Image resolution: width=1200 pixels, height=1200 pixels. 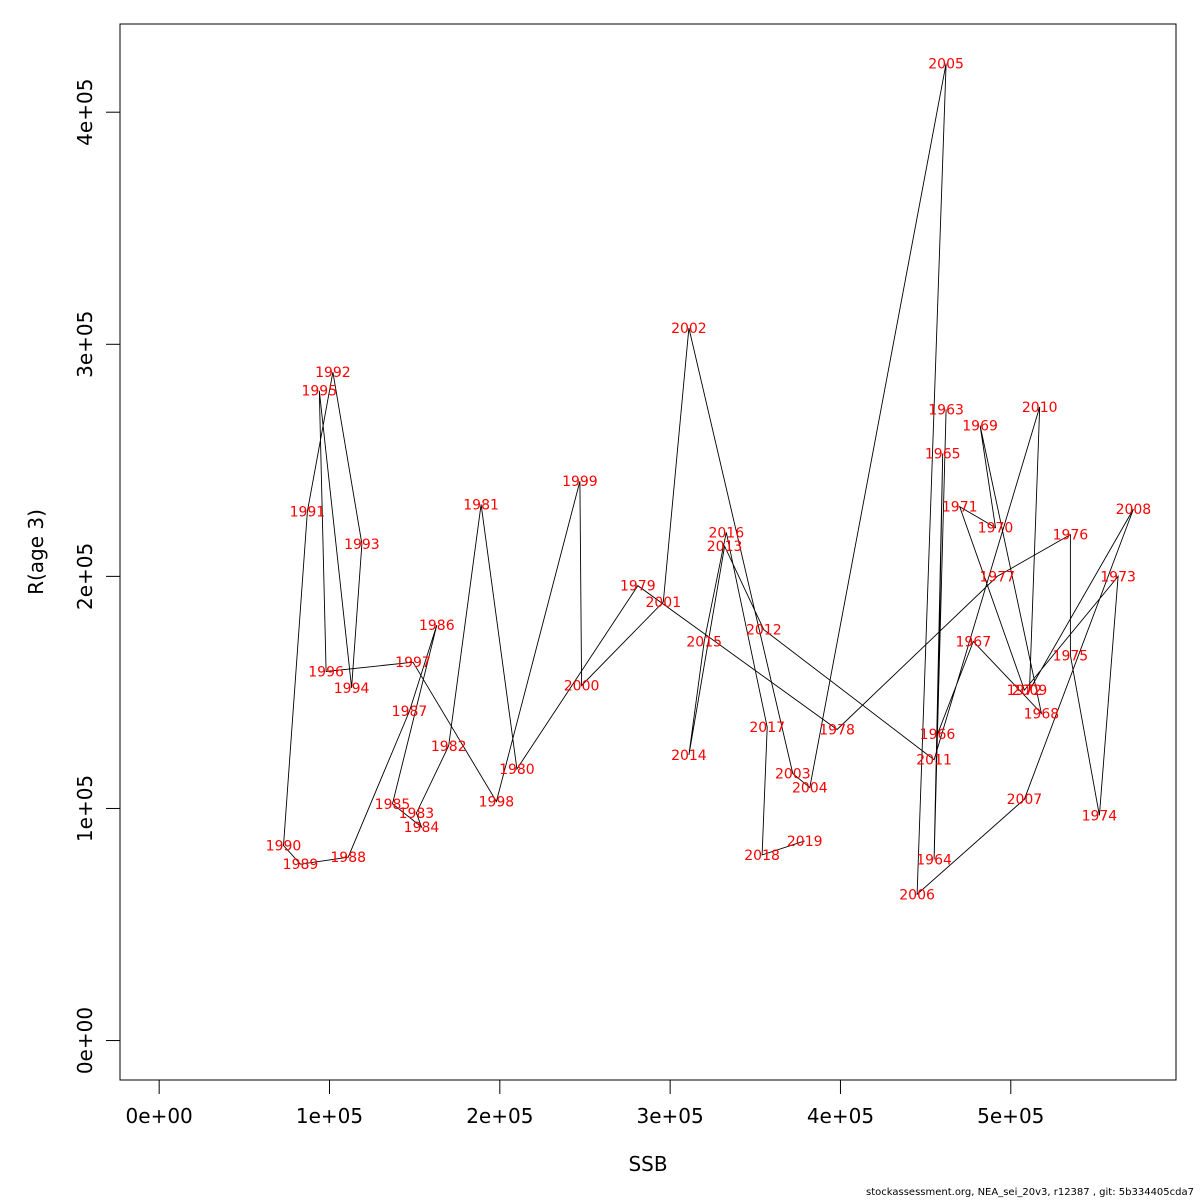 What do you see at coordinates (805, 842) in the screenshot?
I see `point-label-2019: 2019` at bounding box center [805, 842].